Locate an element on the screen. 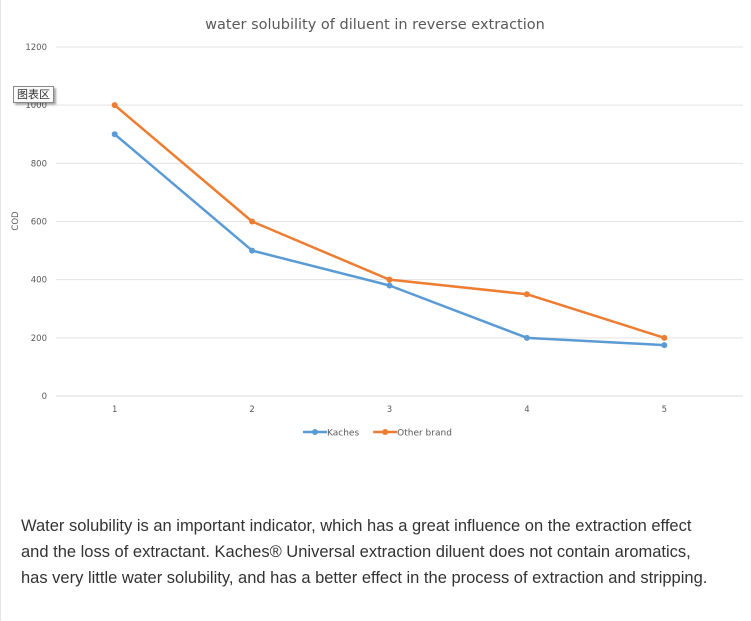 Image resolution: width=751 pixels, height=621 pixels. x-tick-label: 1 is located at coordinates (114, 410).